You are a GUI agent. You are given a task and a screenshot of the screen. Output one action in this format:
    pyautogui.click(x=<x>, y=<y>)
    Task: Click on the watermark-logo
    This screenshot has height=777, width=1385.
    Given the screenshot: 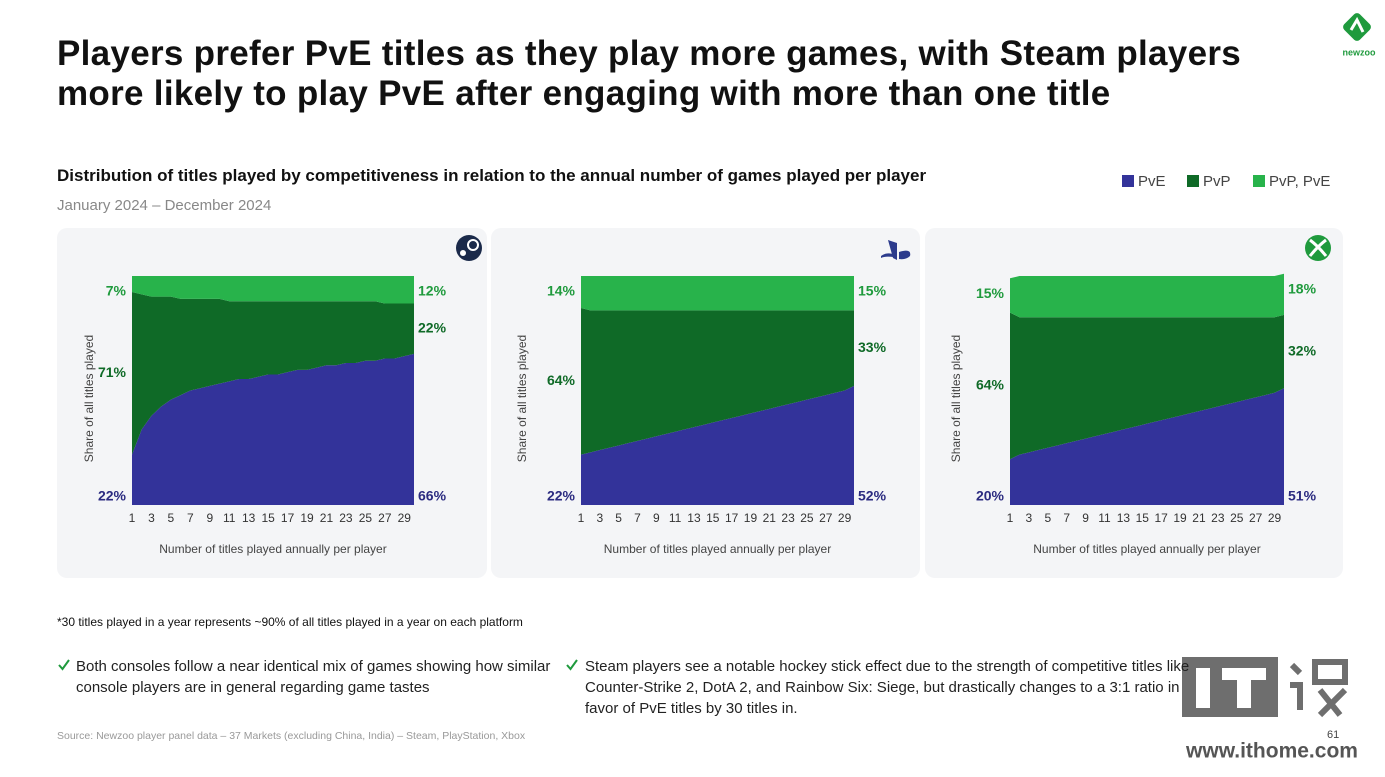 What is the action you would take?
    pyautogui.click(x=1265, y=687)
    